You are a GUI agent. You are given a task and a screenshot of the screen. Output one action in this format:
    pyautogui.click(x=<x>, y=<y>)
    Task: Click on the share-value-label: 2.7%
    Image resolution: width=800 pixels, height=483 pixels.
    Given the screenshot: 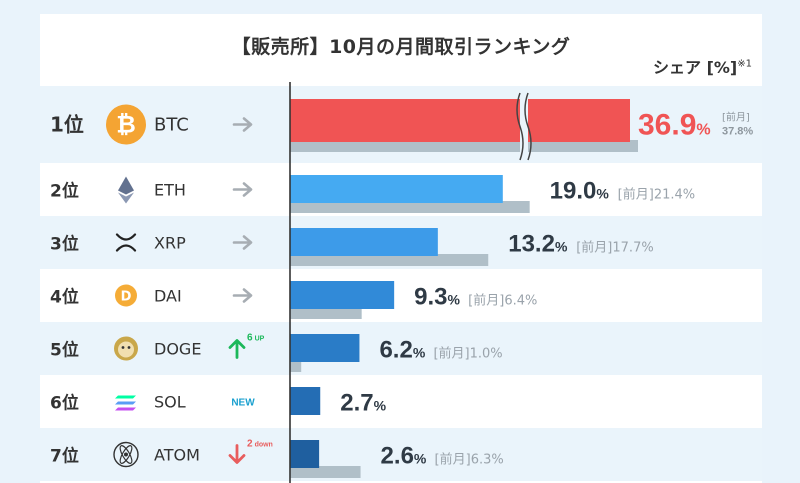 What is the action you would take?
    pyautogui.click(x=363, y=403)
    